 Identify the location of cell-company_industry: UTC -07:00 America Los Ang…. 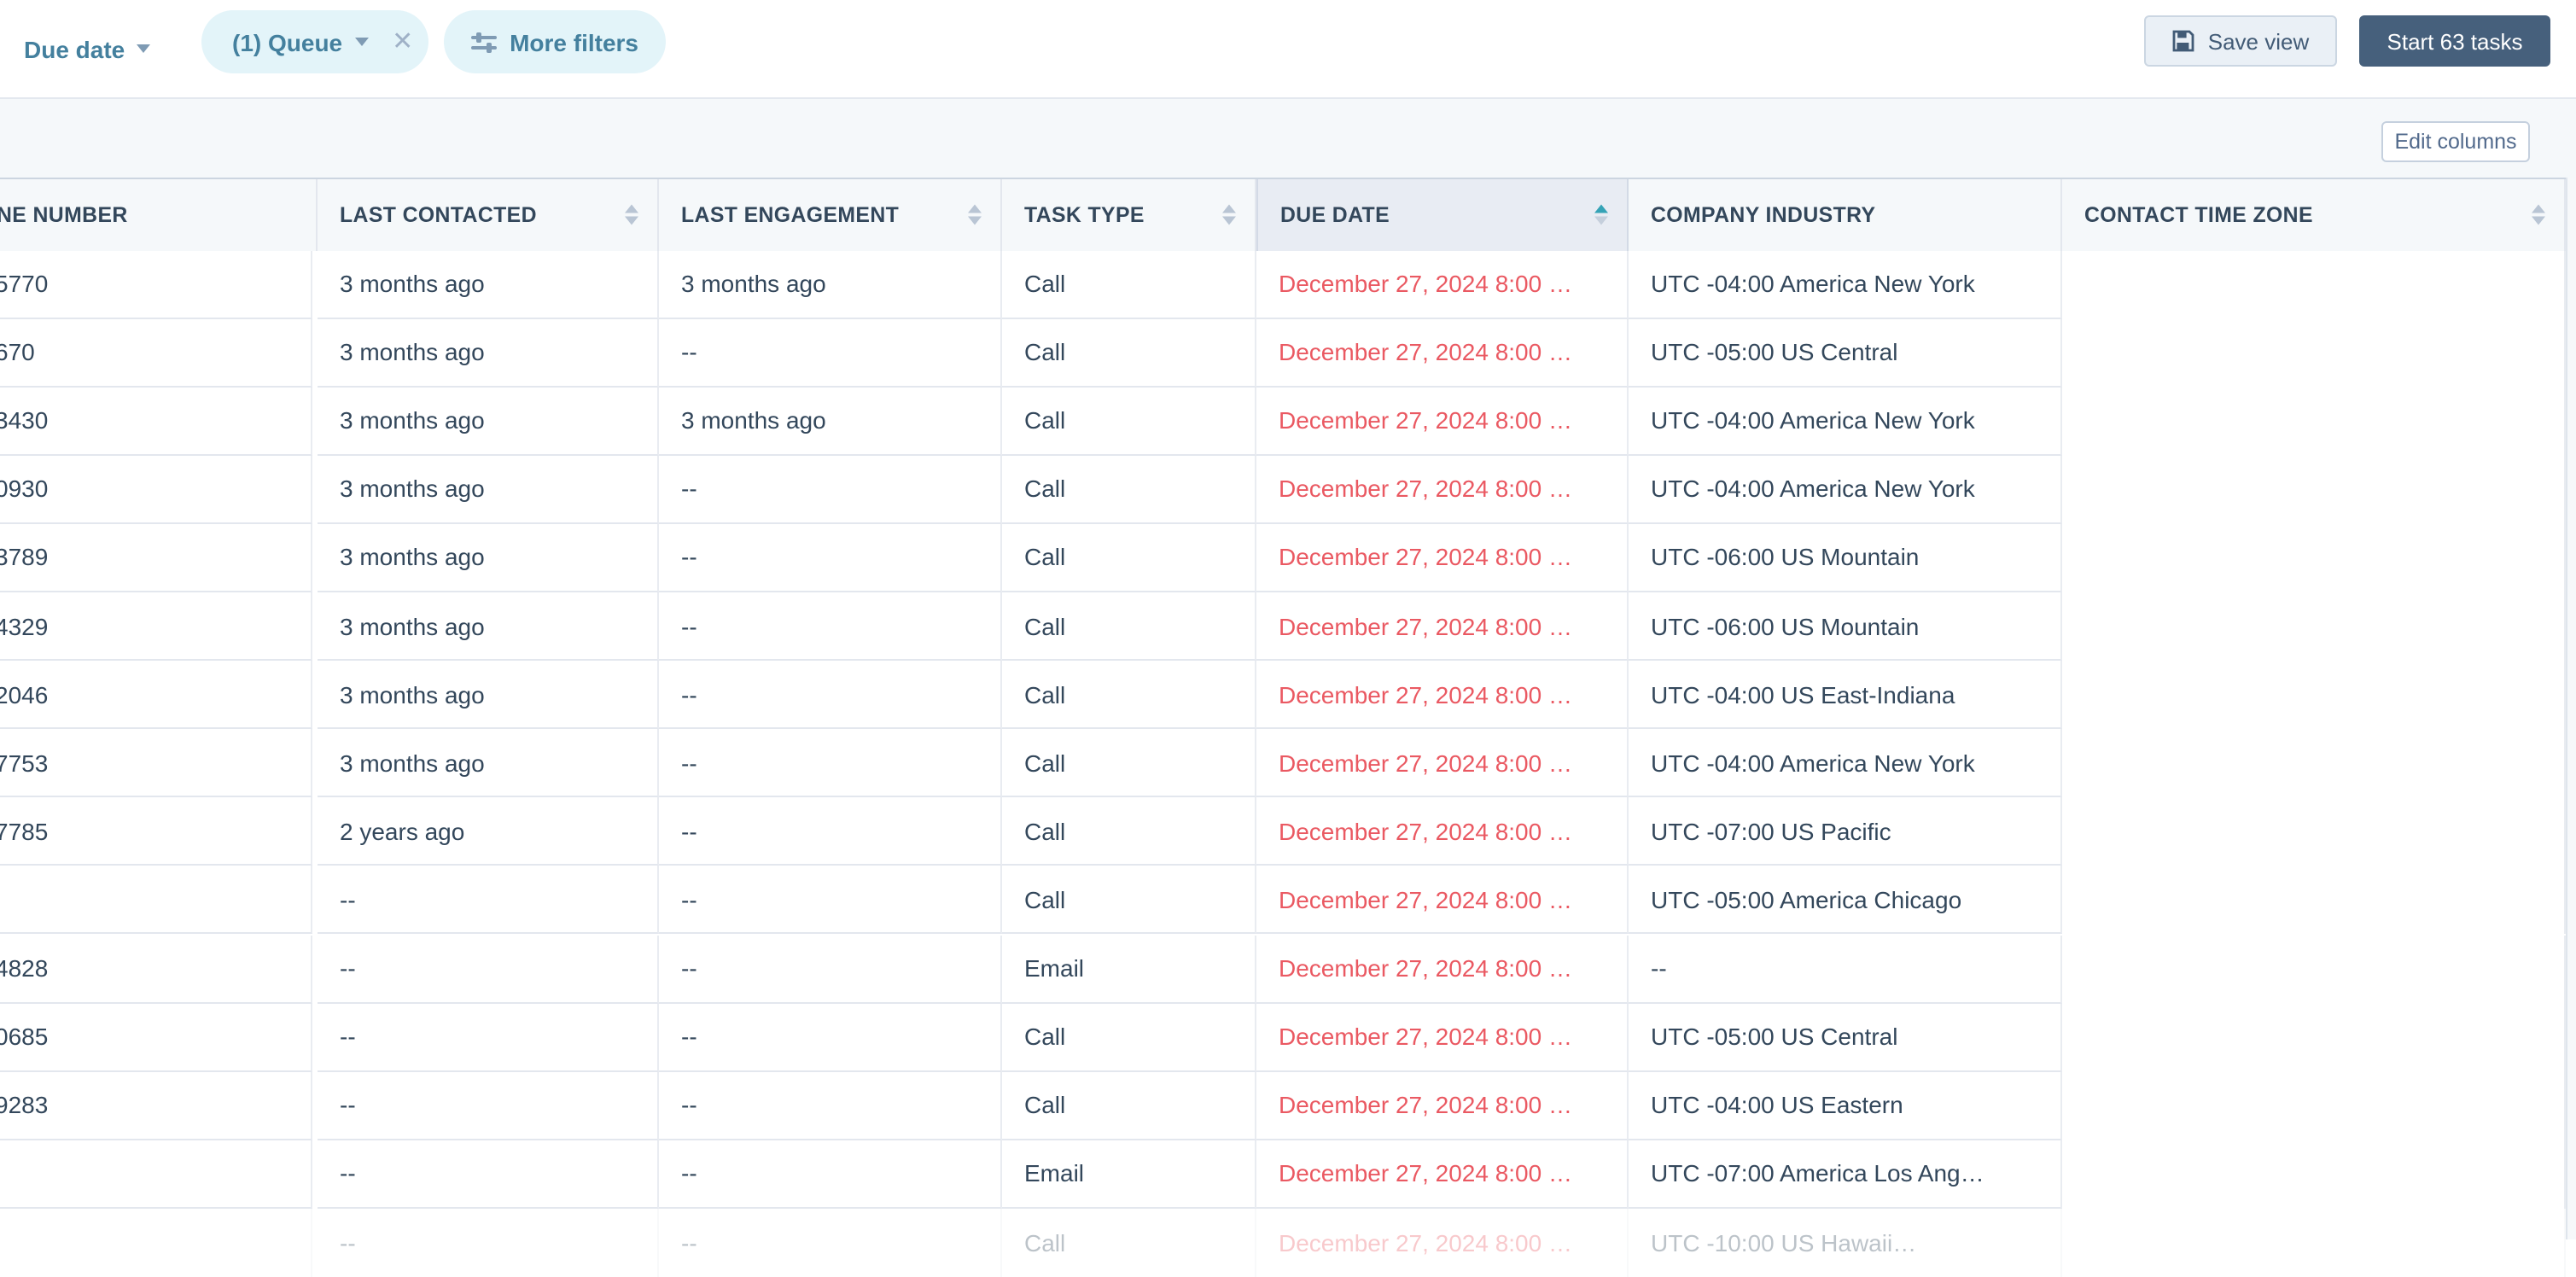
(1845, 1174).